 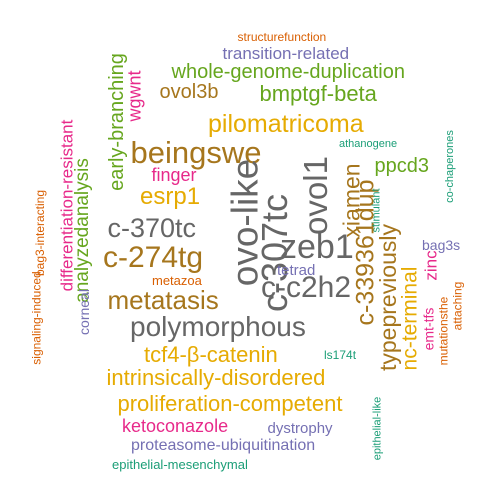 What do you see at coordinates (286, 53) in the screenshot?
I see `word-transition-related: transition-related` at bounding box center [286, 53].